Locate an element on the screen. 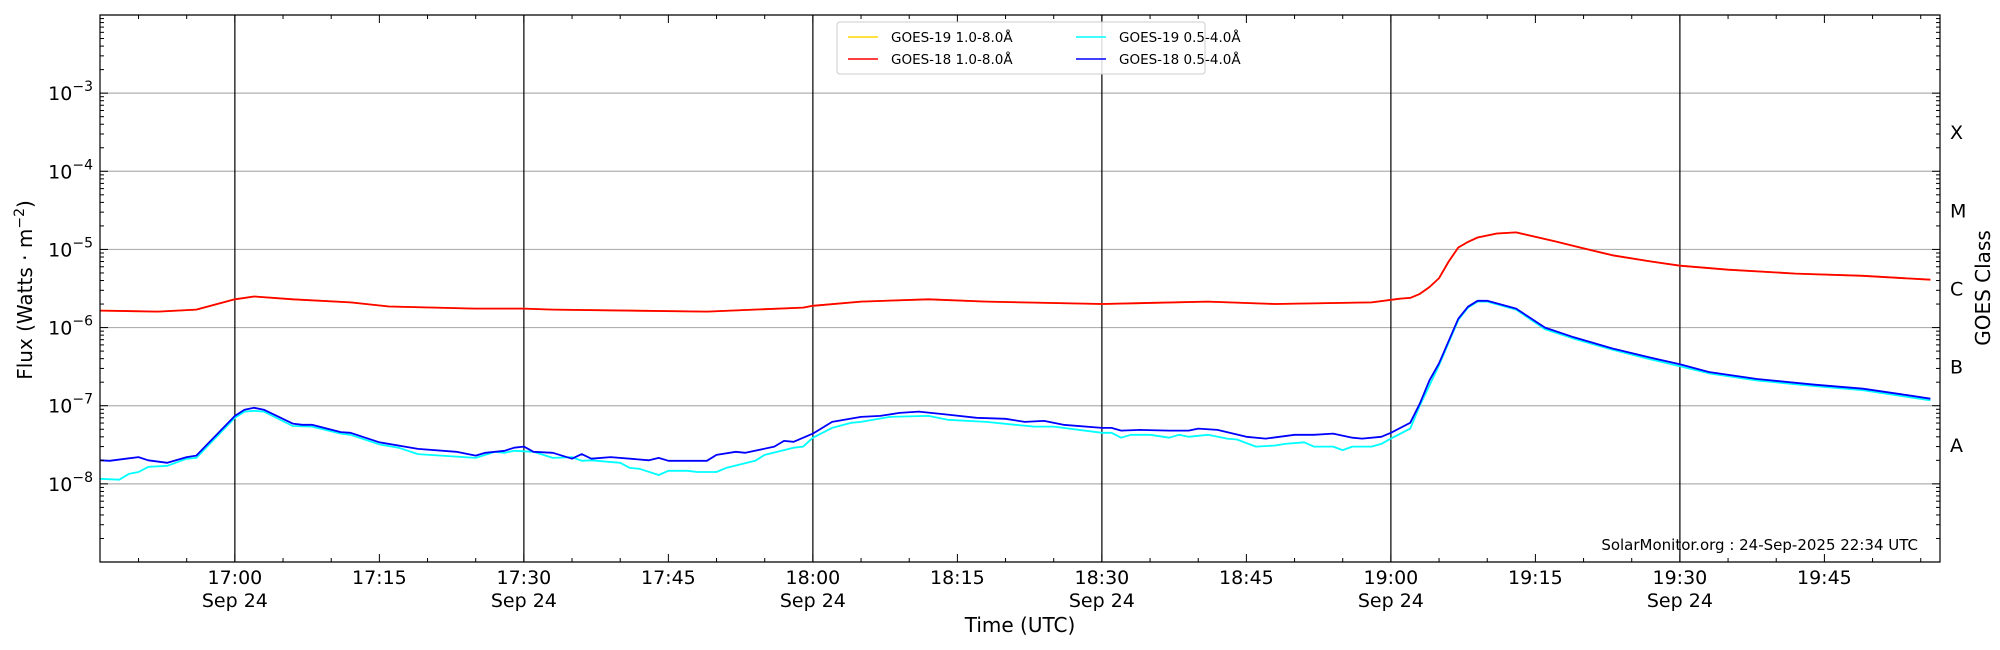 The height and width of the screenshot is (650, 2000). y-tick-exponent: −6 is located at coordinates (82, 322).